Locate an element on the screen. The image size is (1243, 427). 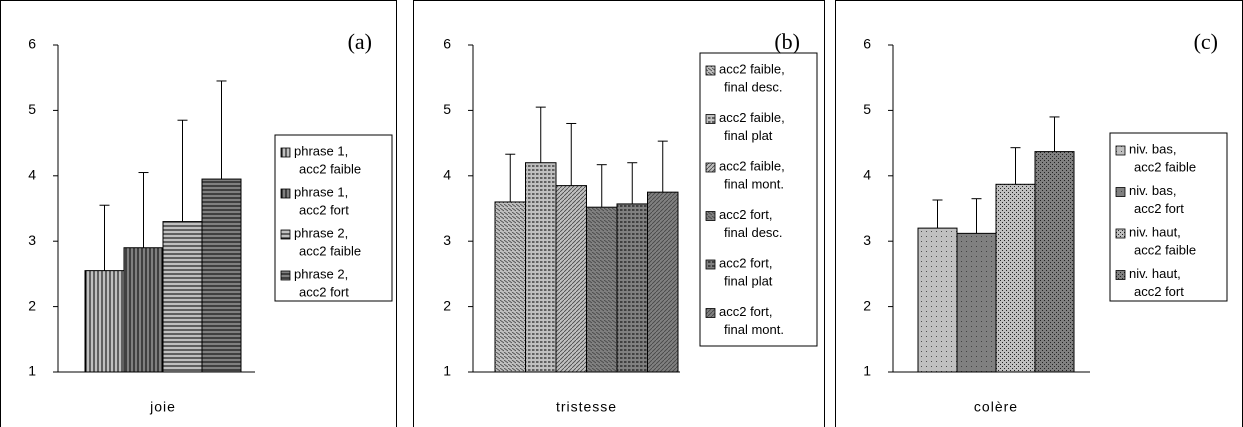
panel-label: (b) is located at coordinates (787, 41).